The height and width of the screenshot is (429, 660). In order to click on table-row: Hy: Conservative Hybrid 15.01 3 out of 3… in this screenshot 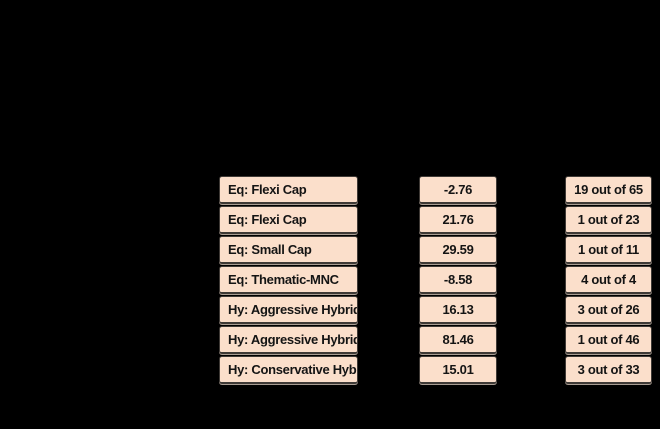, I will do `click(435, 370)`.